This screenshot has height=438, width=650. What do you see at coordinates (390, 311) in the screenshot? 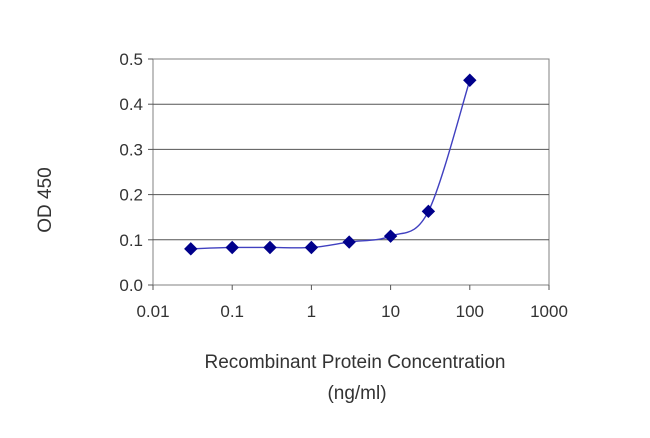
I see `x-tick-label: 10` at bounding box center [390, 311].